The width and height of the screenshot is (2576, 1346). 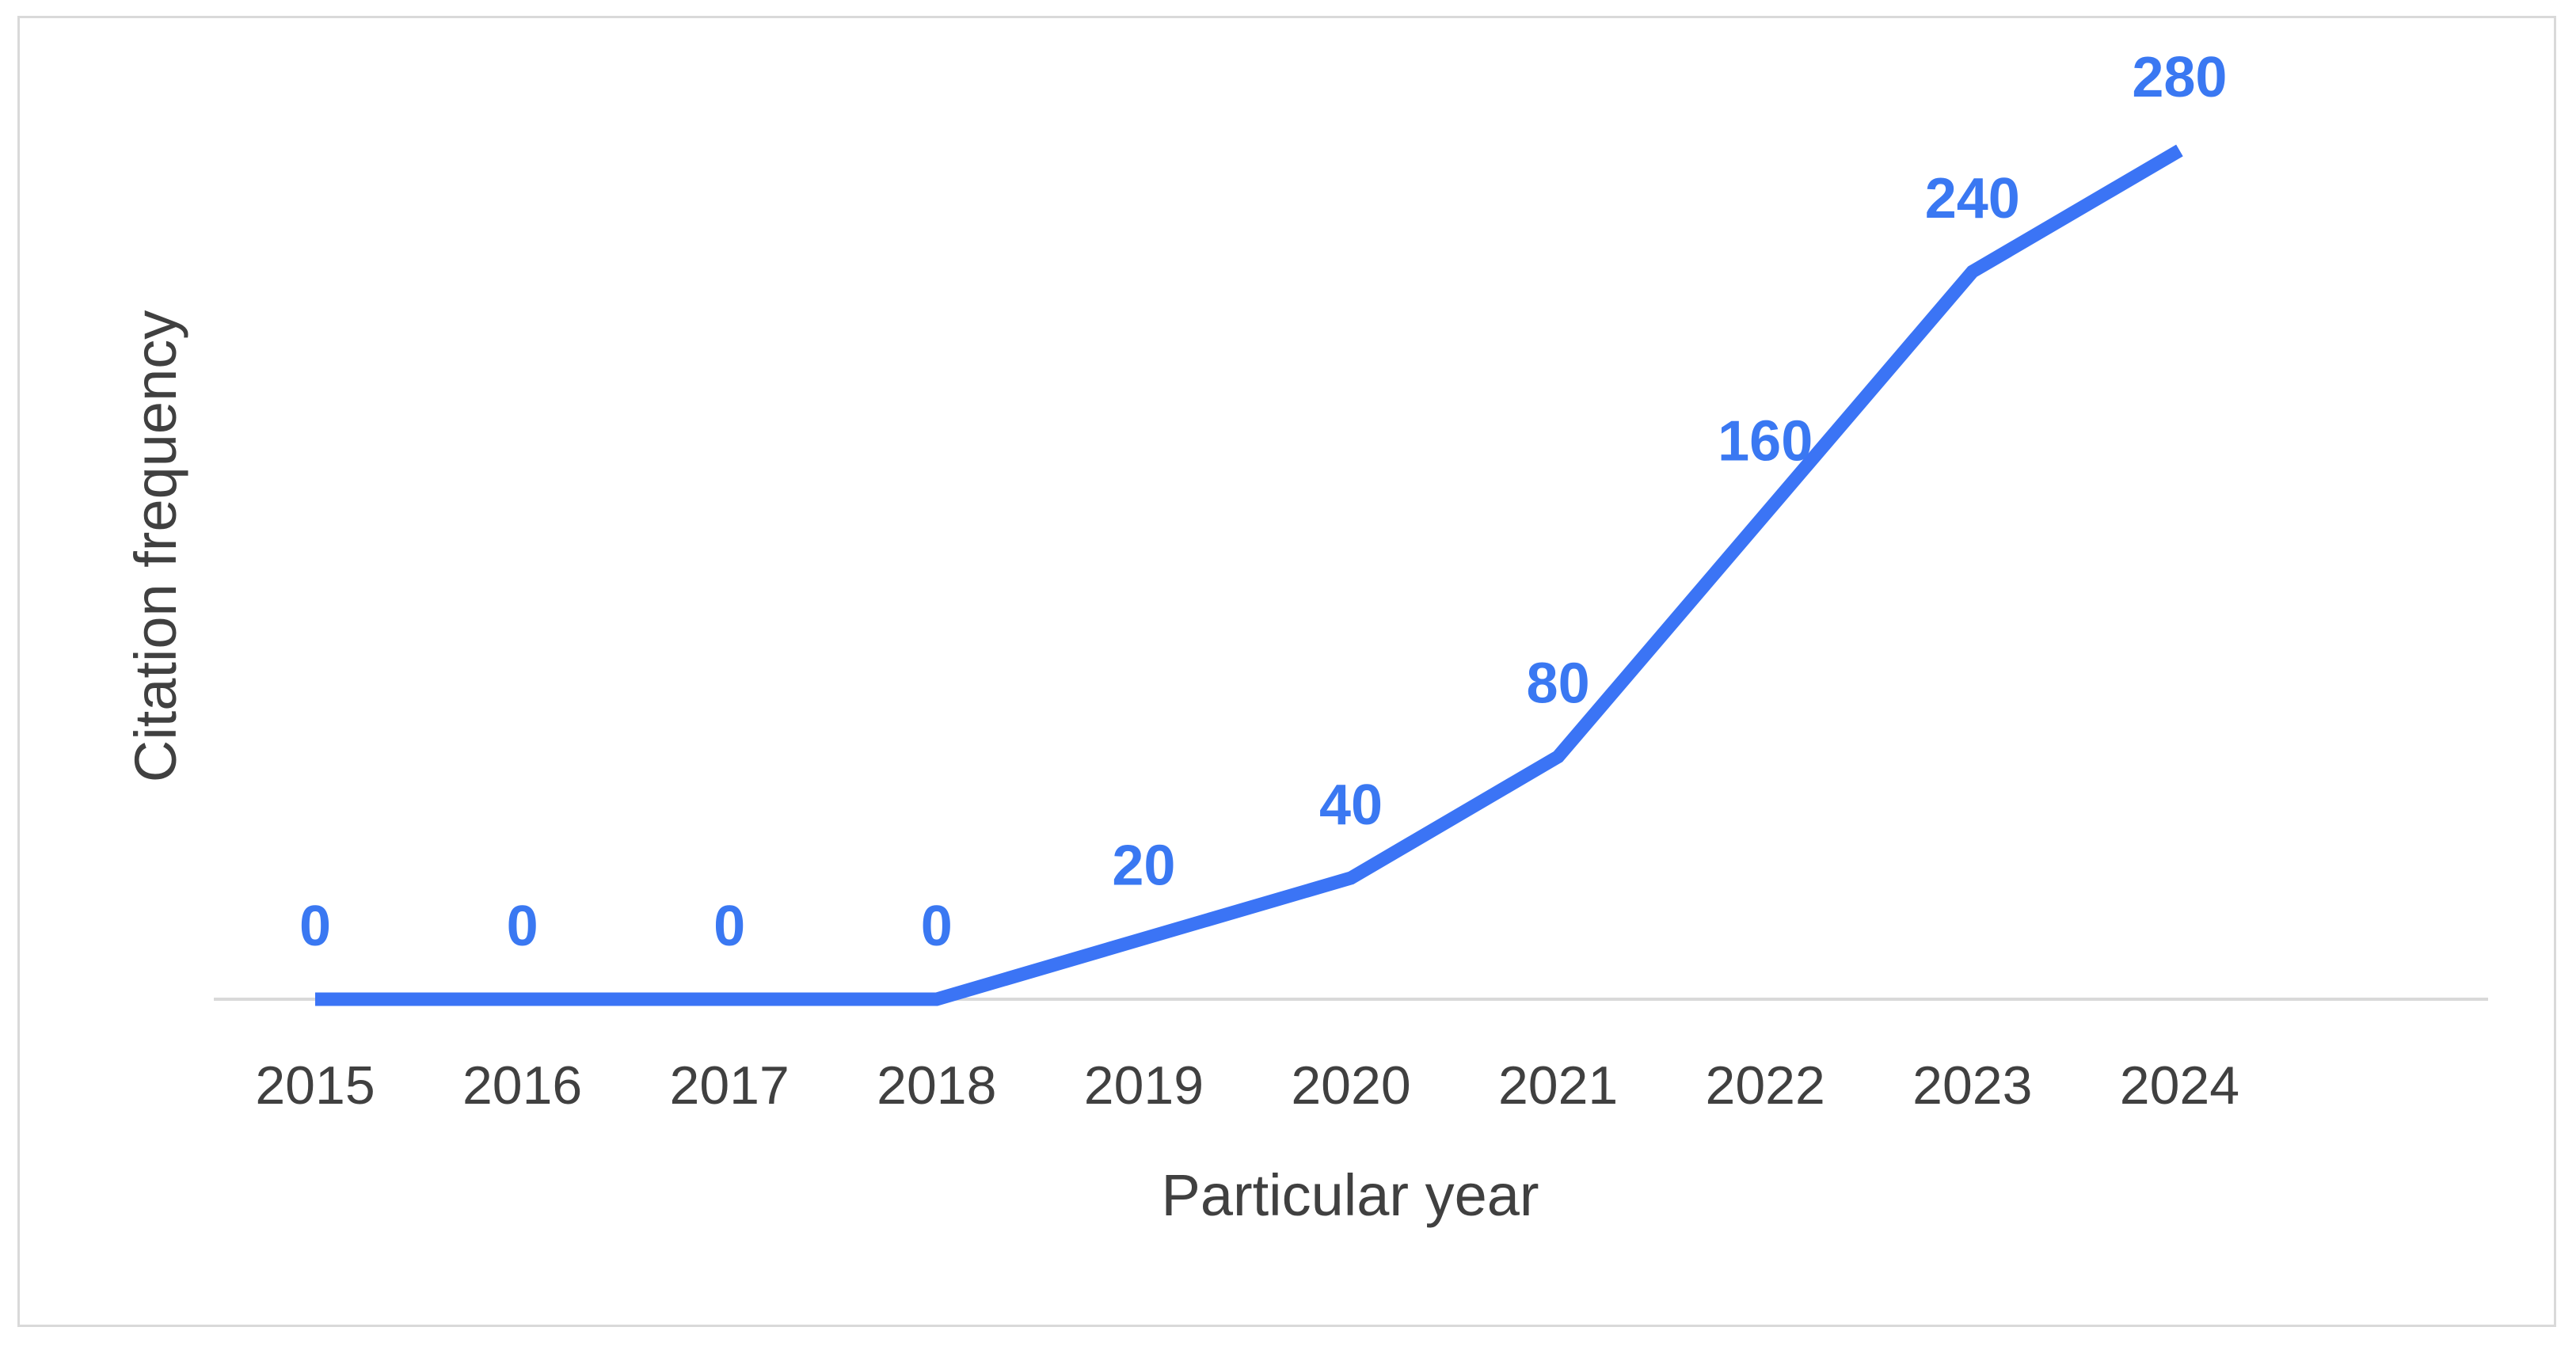 What do you see at coordinates (1972, 1085) in the screenshot?
I see `x-tick-label: 2023` at bounding box center [1972, 1085].